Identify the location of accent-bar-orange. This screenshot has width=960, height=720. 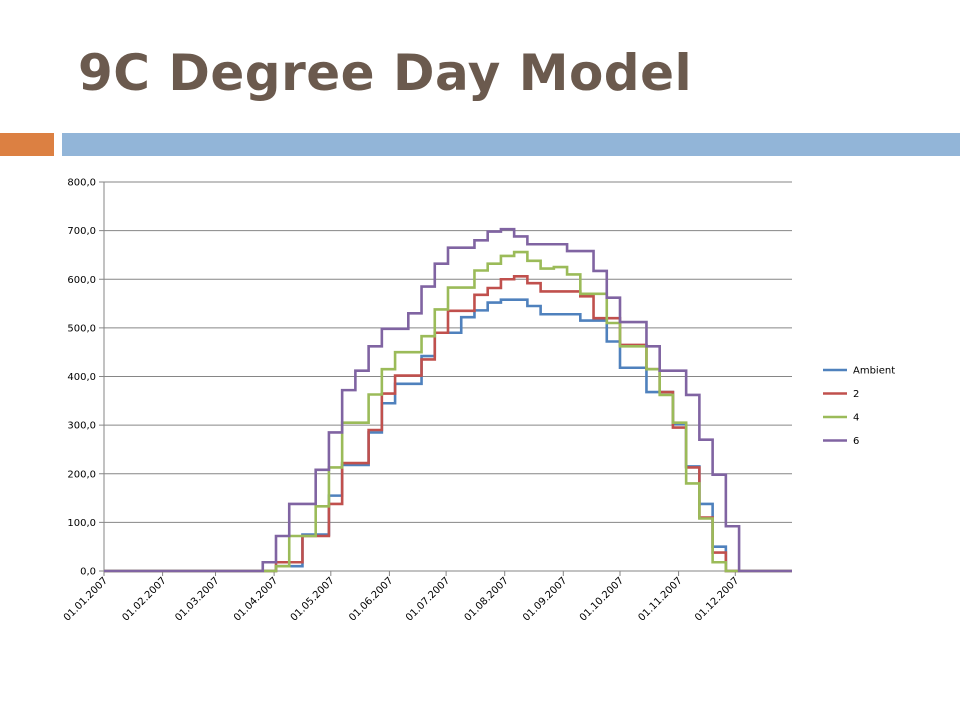
(27, 144).